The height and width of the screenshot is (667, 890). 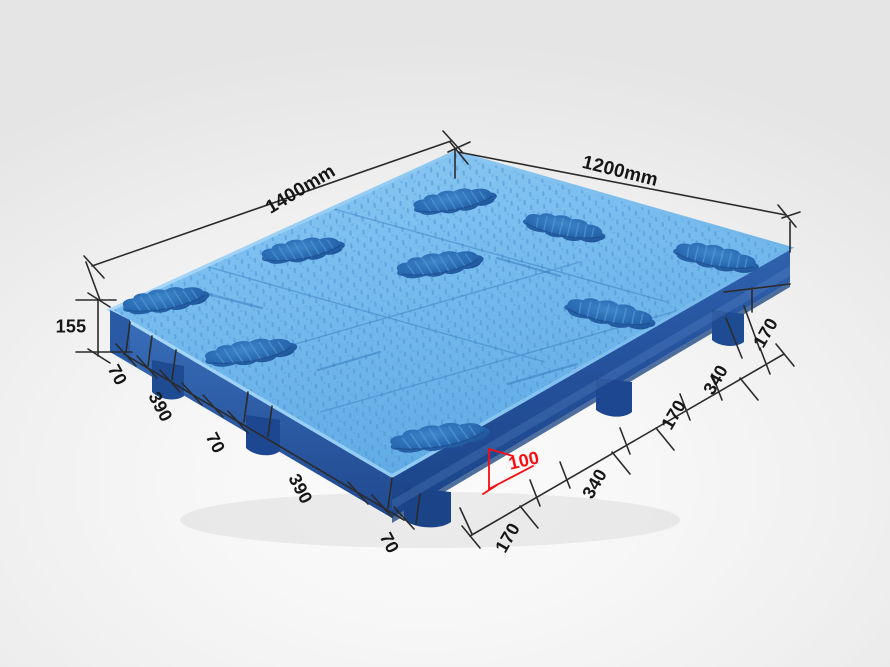 I want to click on skirt-front-left, so click(x=251, y=414).